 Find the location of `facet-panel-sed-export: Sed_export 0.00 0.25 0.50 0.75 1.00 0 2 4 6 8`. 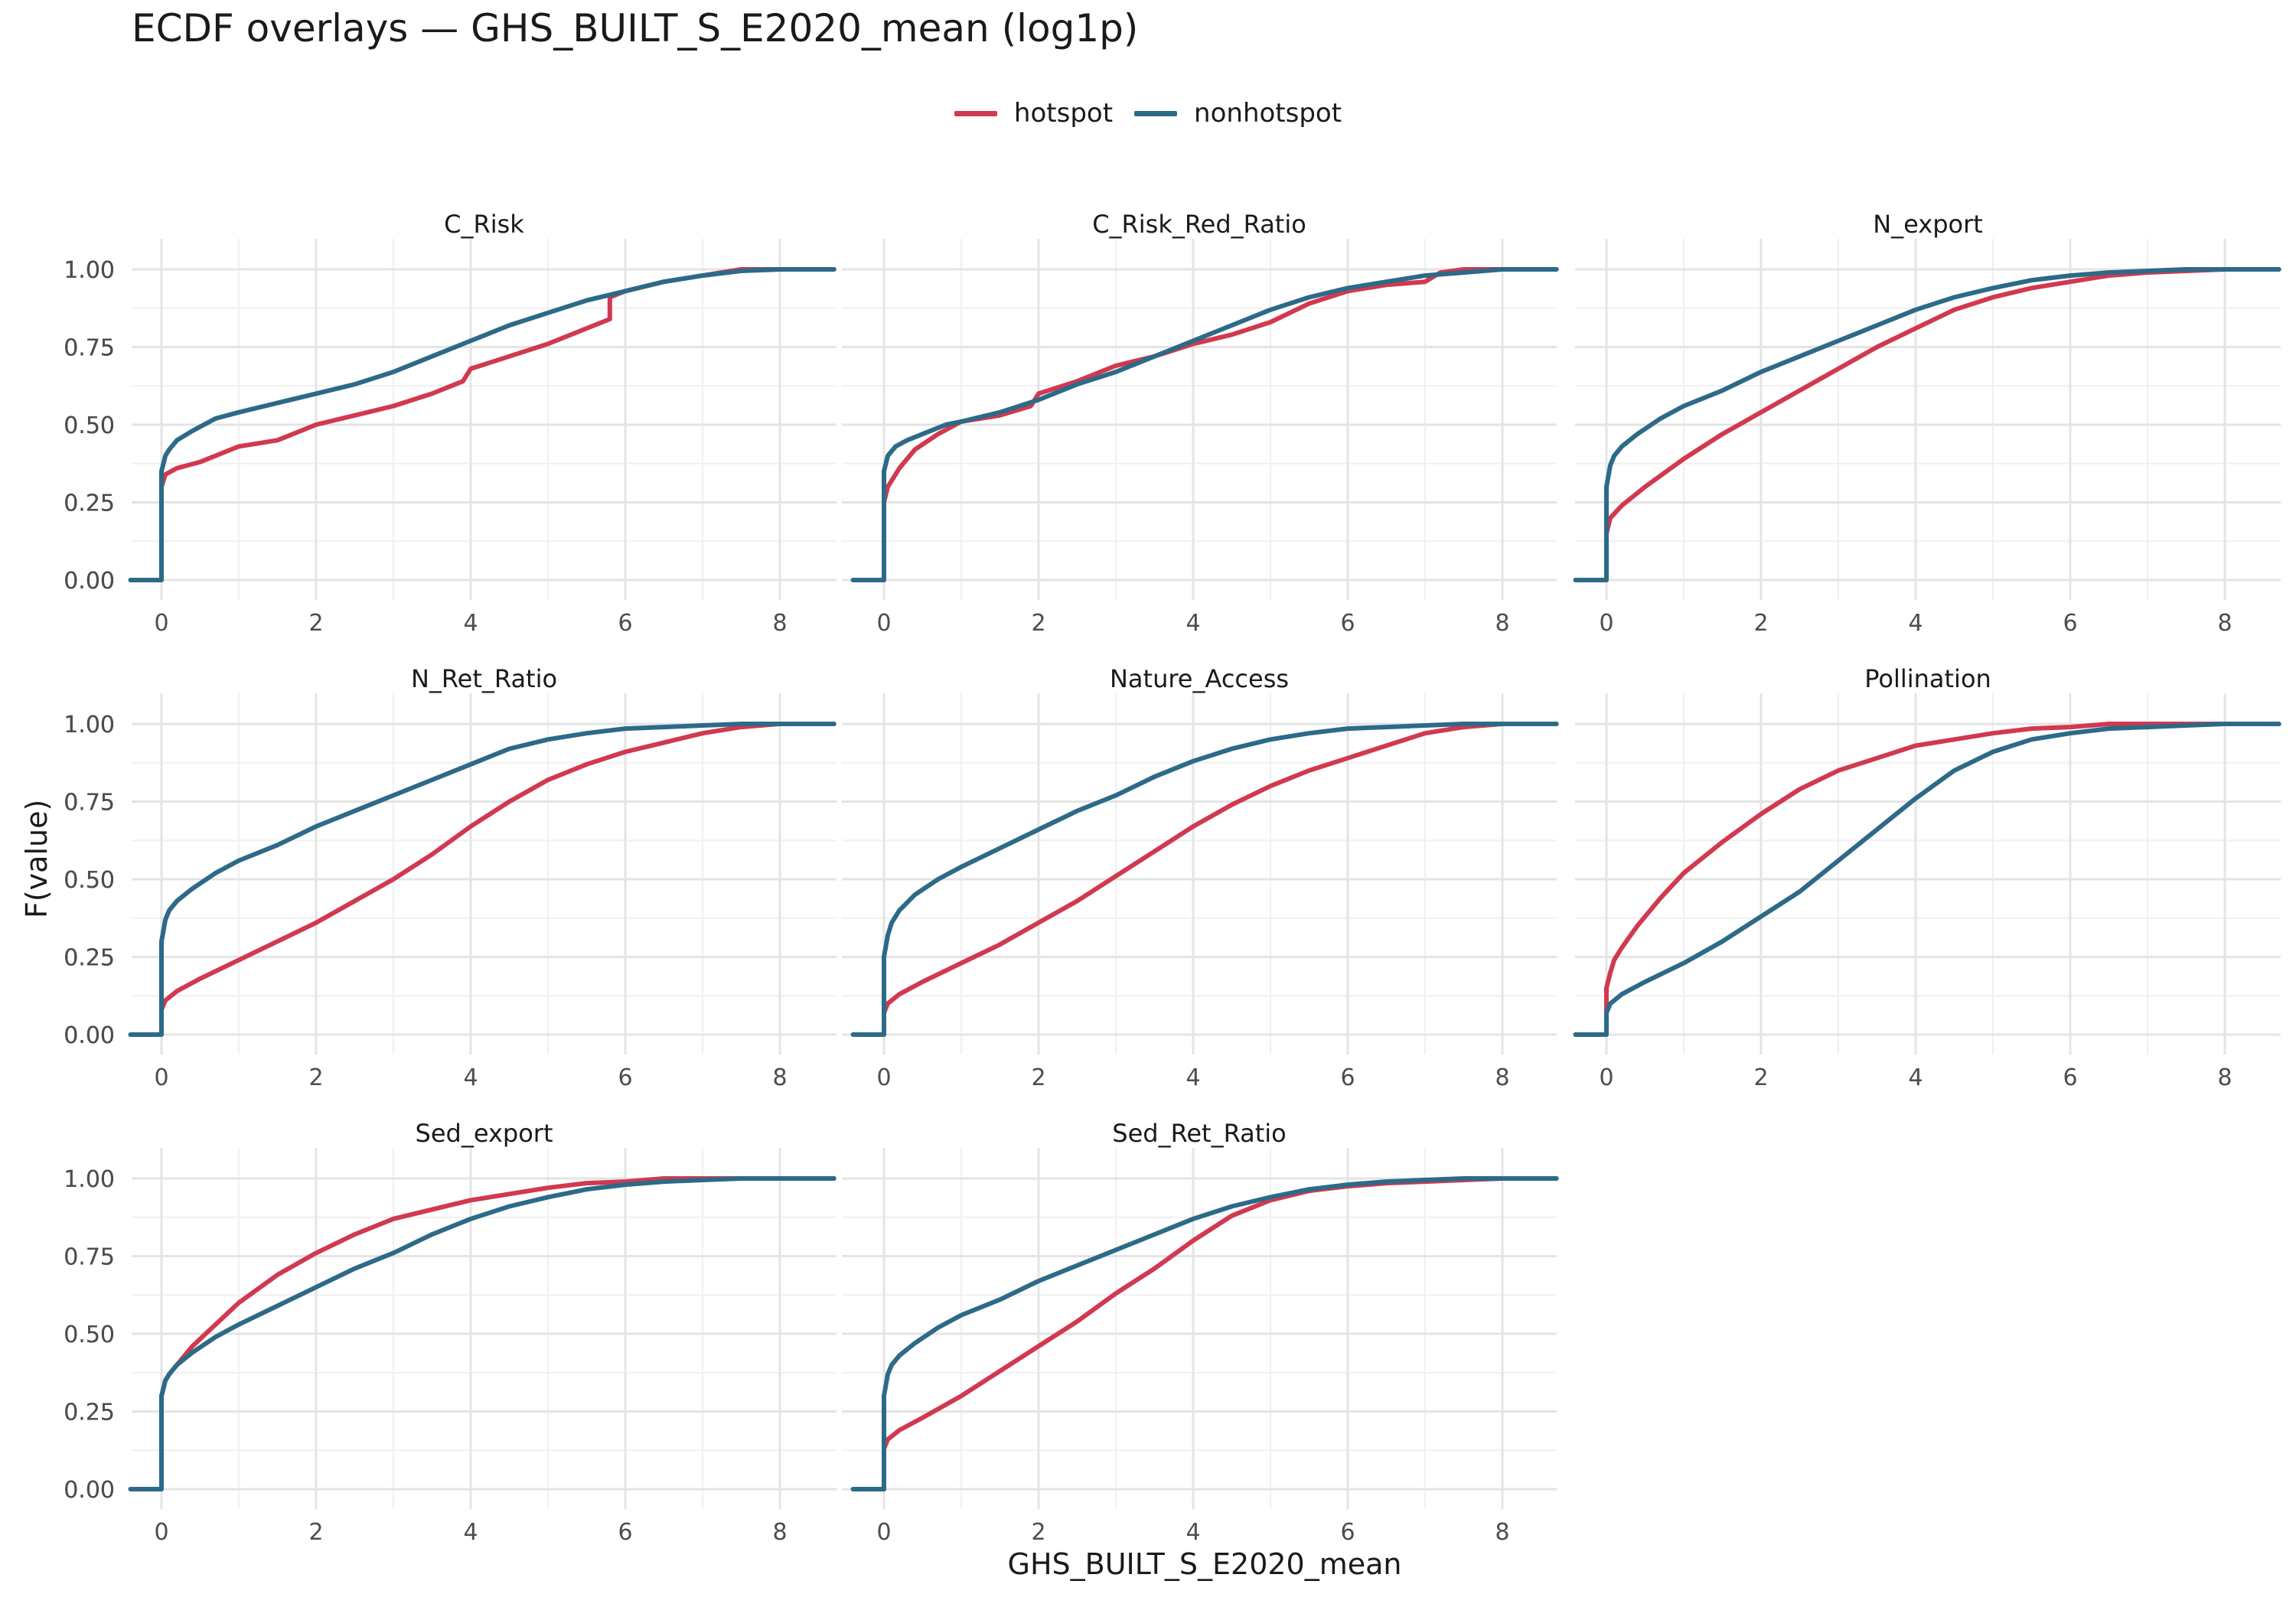

facet-panel-sed-export: Sed_export 0.00 0.25 0.50 0.75 1.00 0 2 4 6 8 is located at coordinates (450, 1332).